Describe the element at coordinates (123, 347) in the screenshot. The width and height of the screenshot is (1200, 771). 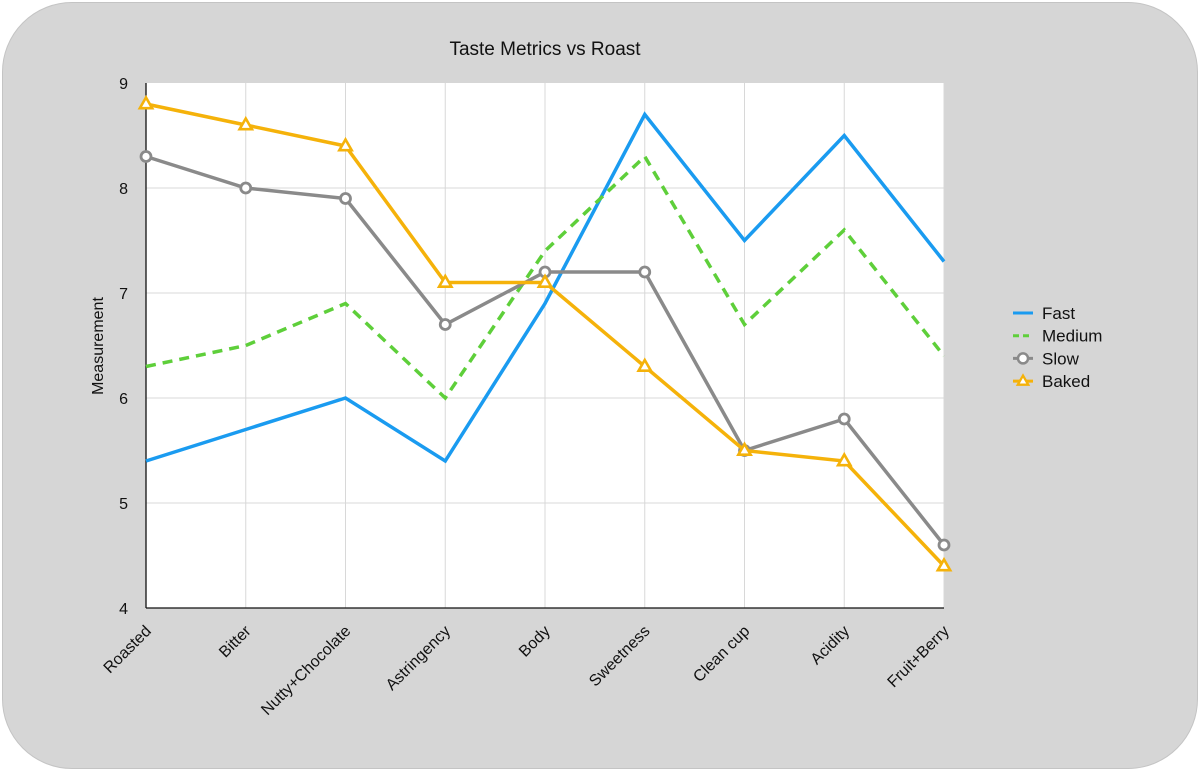
I see `y-tick-labels: 4 5 6 7 8 9` at that location.